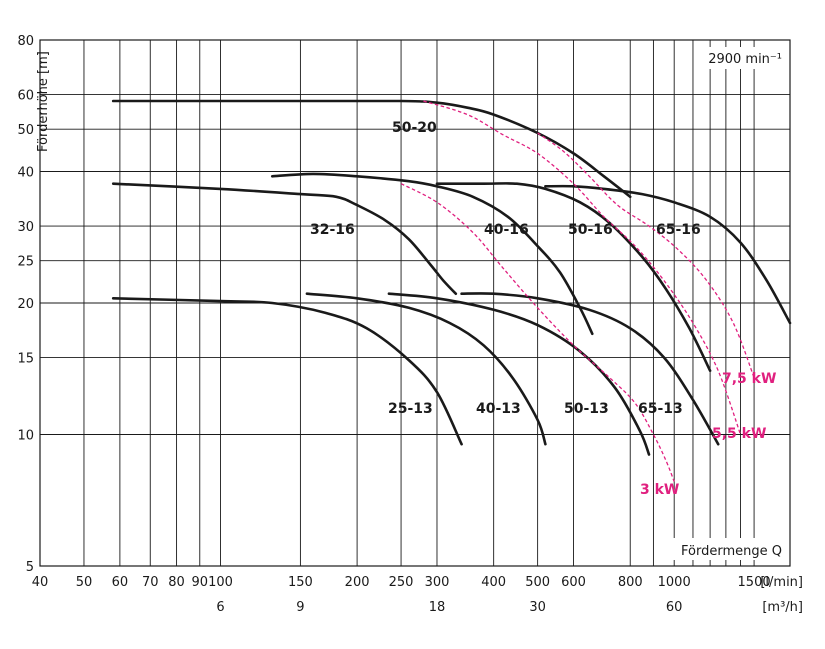 This screenshot has height=649, width=825. What do you see at coordinates (300, 582) in the screenshot?
I see `x-tick-label: 150` at bounding box center [300, 582].